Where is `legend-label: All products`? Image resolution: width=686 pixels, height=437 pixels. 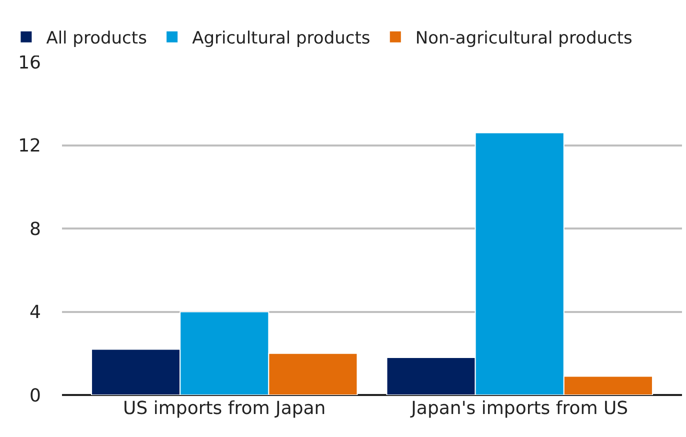
legend-label: All products is located at coordinates (97, 38).